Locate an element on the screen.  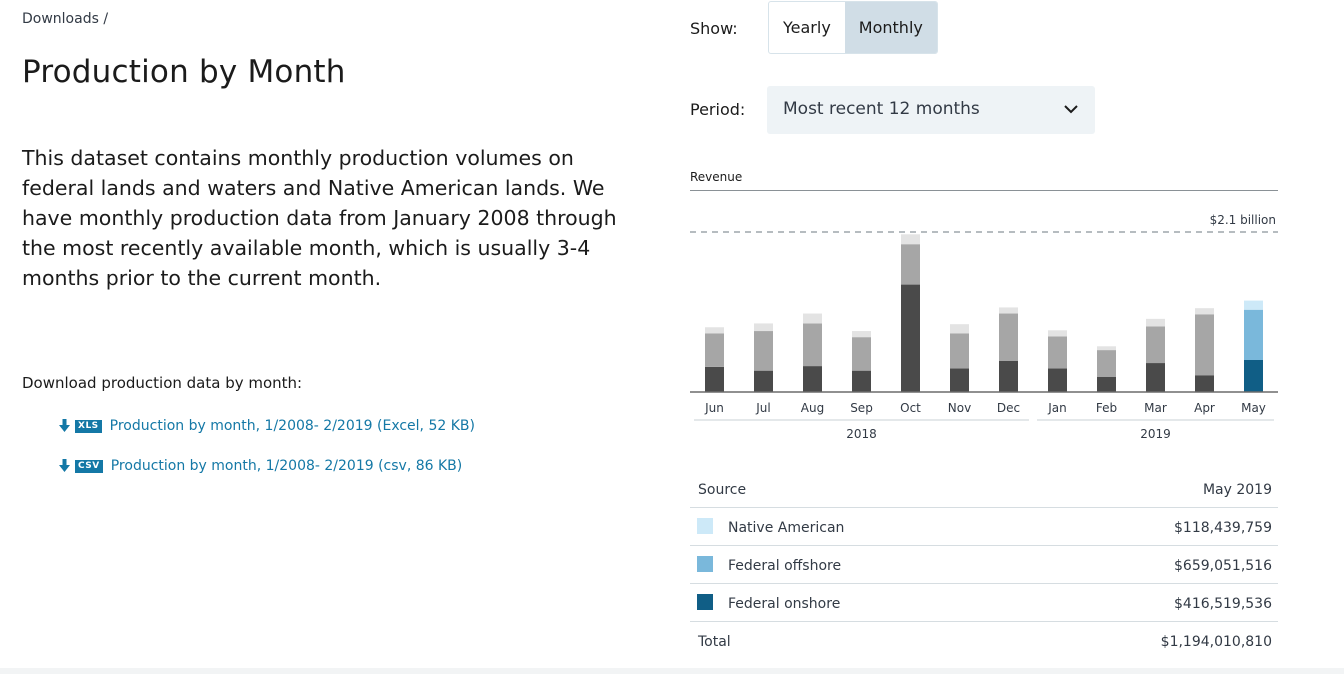
x-tick-label: Jun is located at coordinates (714, 408).